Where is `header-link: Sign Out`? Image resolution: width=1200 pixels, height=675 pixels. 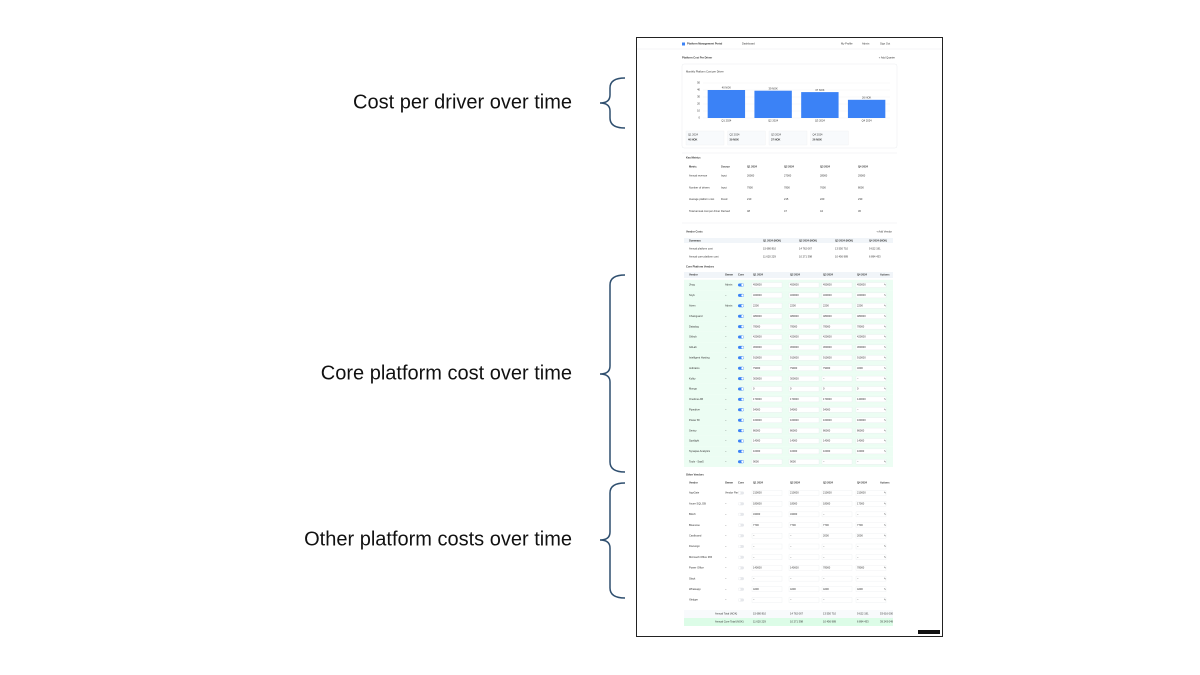
header-link: Sign Out is located at coordinates (885, 44).